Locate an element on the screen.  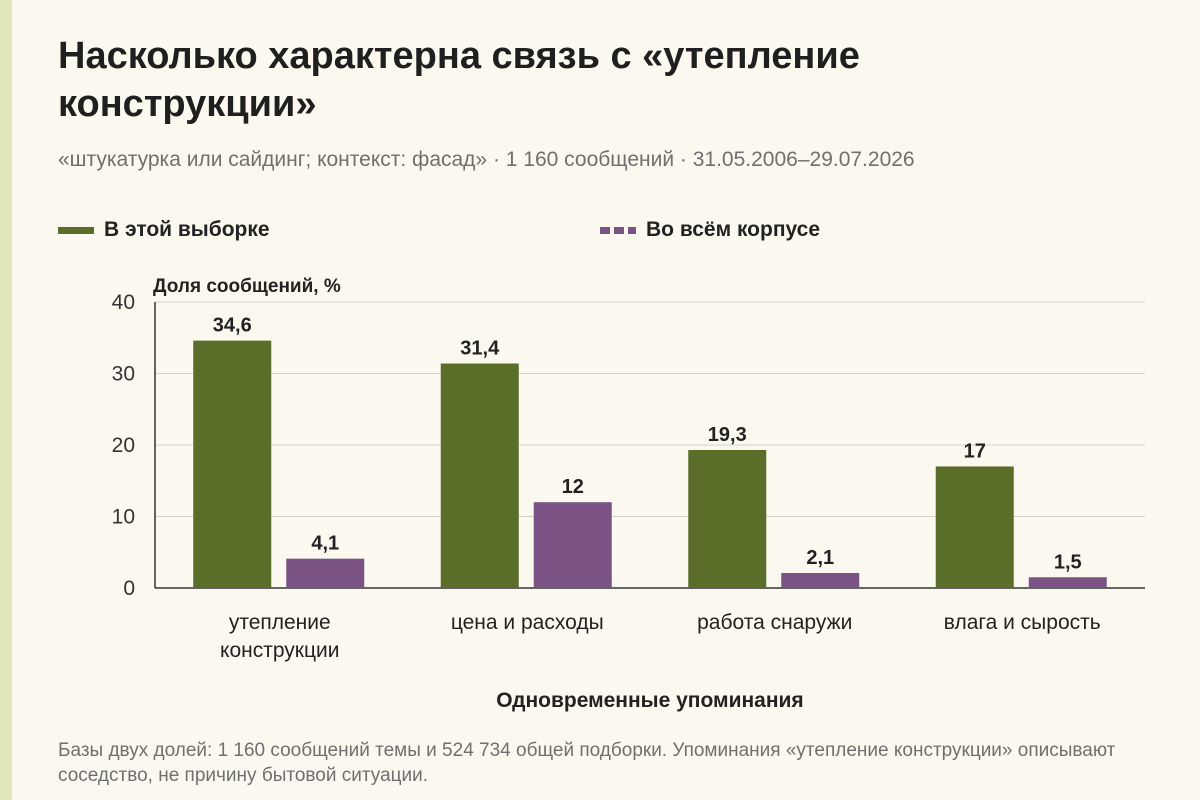
bar-value-label: 31,4 is located at coordinates (480, 348).